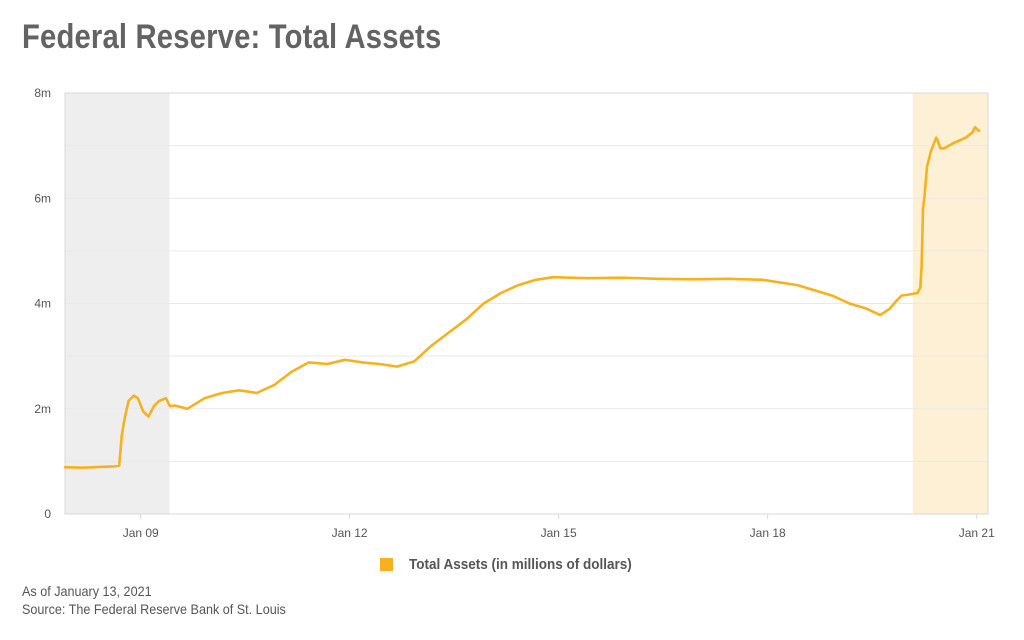  I want to click on x-tick-label: Jan 12, so click(350, 533).